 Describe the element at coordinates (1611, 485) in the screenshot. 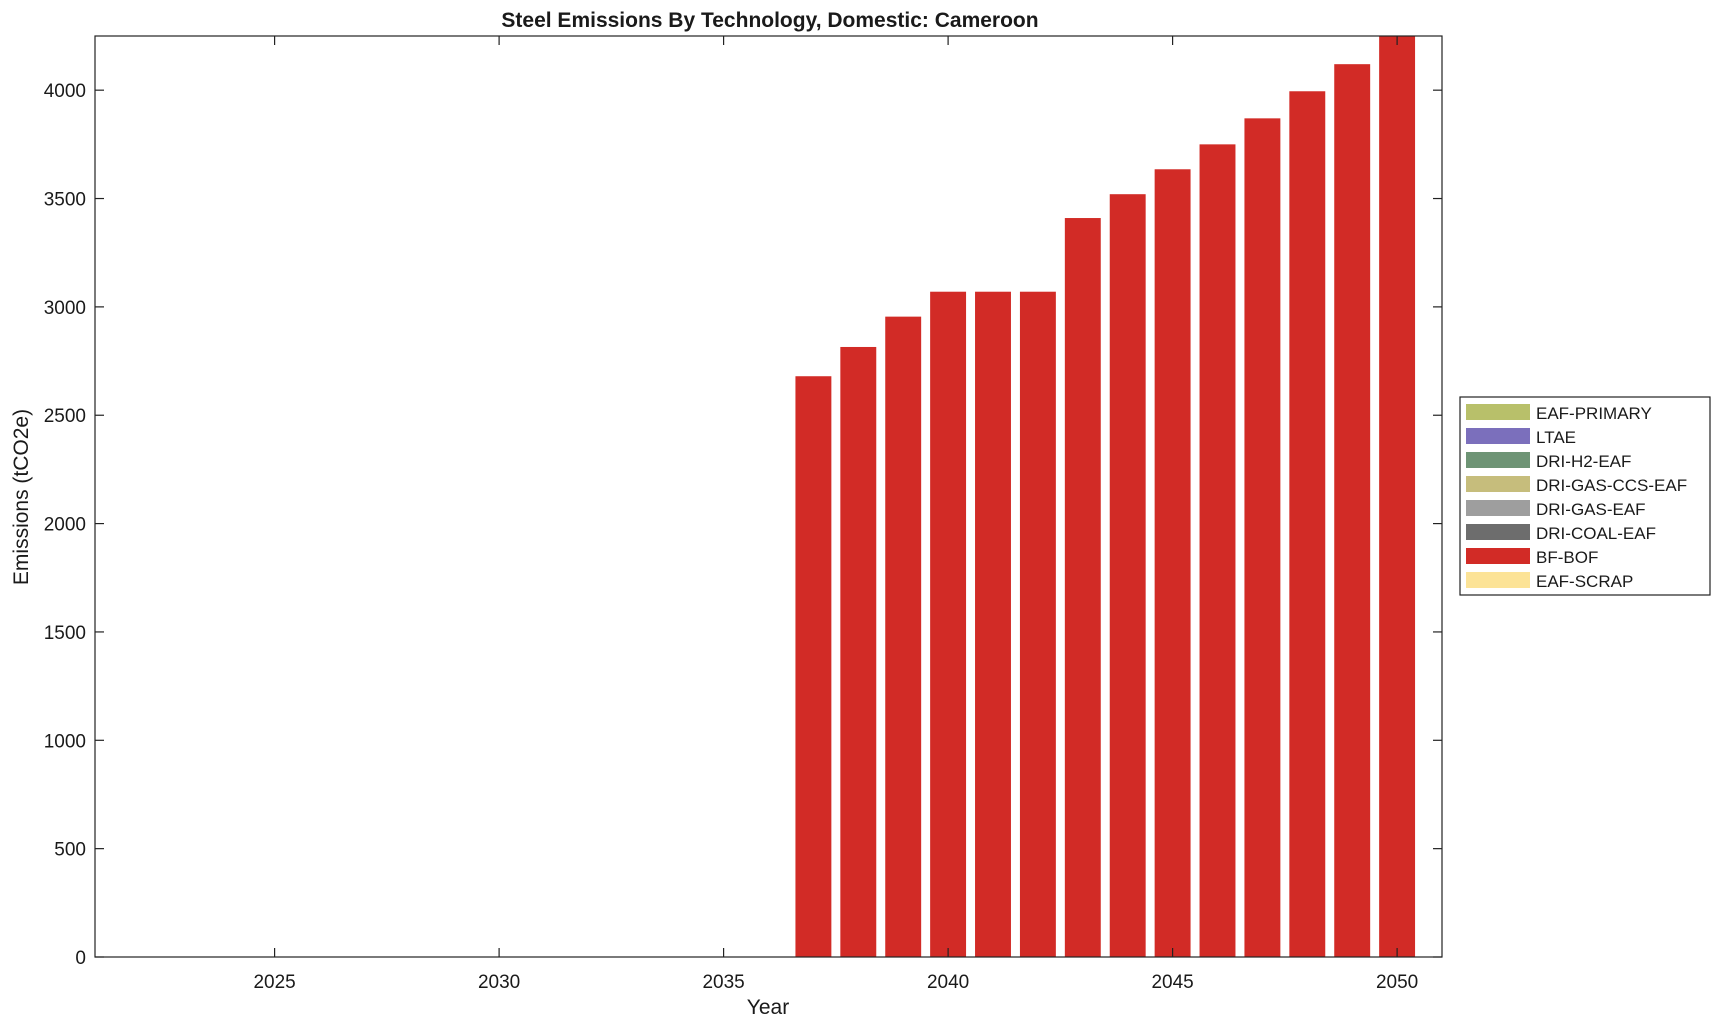

I see `legend-label-dri-gas-ccs-eaf: DRI-GAS-CCS-EAF` at that location.